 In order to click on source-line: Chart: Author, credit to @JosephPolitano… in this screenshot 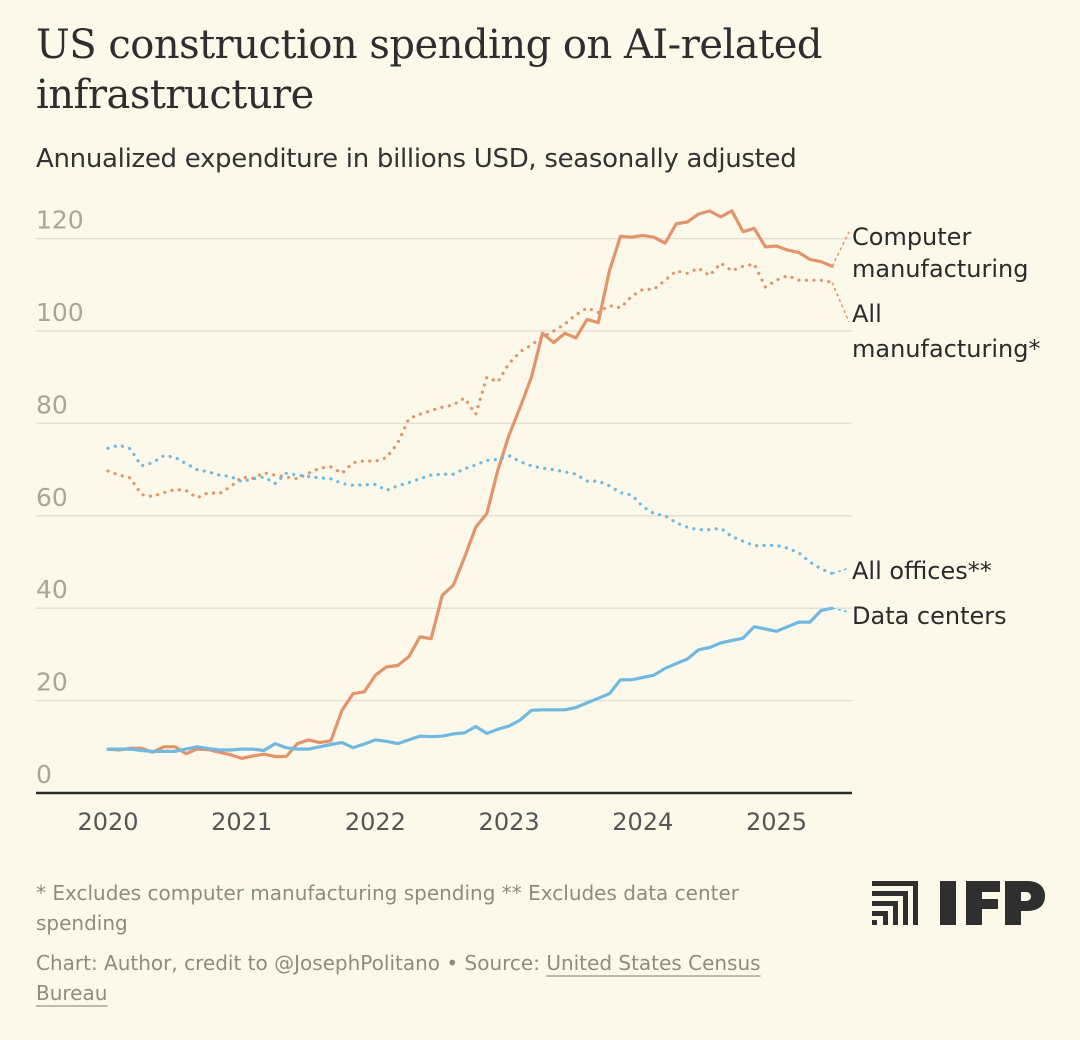, I will do `click(426, 978)`.